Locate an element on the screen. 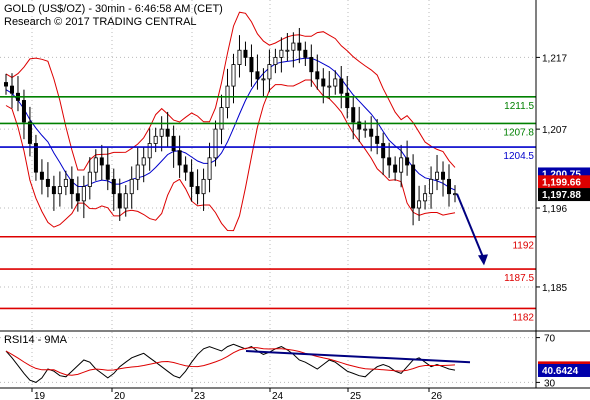 The width and height of the screenshot is (590, 400). date-tick-label: 26 is located at coordinates (437, 395).